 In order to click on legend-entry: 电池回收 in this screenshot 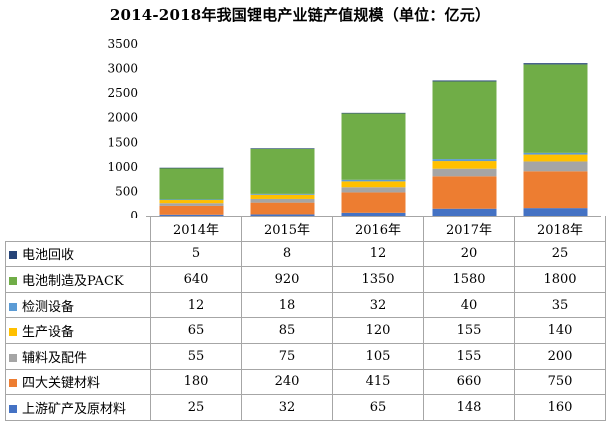, I will do `click(78, 254)`.